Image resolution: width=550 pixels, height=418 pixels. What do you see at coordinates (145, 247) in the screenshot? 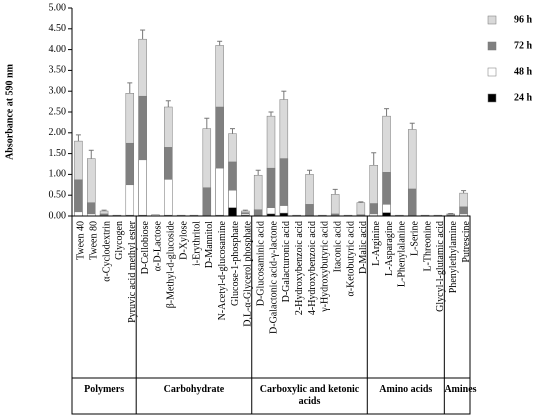
I see `x-tick-label: D-Cellobiose` at bounding box center [145, 247].